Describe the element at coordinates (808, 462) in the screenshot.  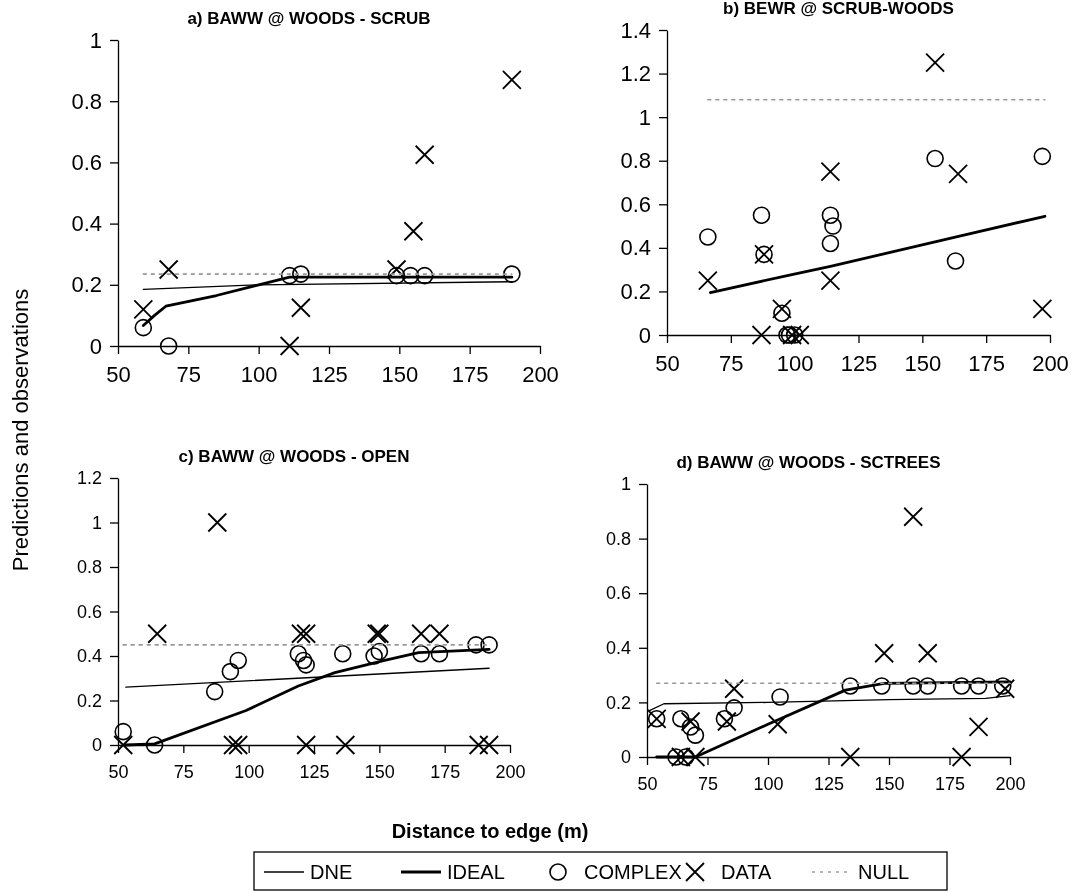
I see `chart-title: d) BAWW @ WOODS - SCTREES` at that location.